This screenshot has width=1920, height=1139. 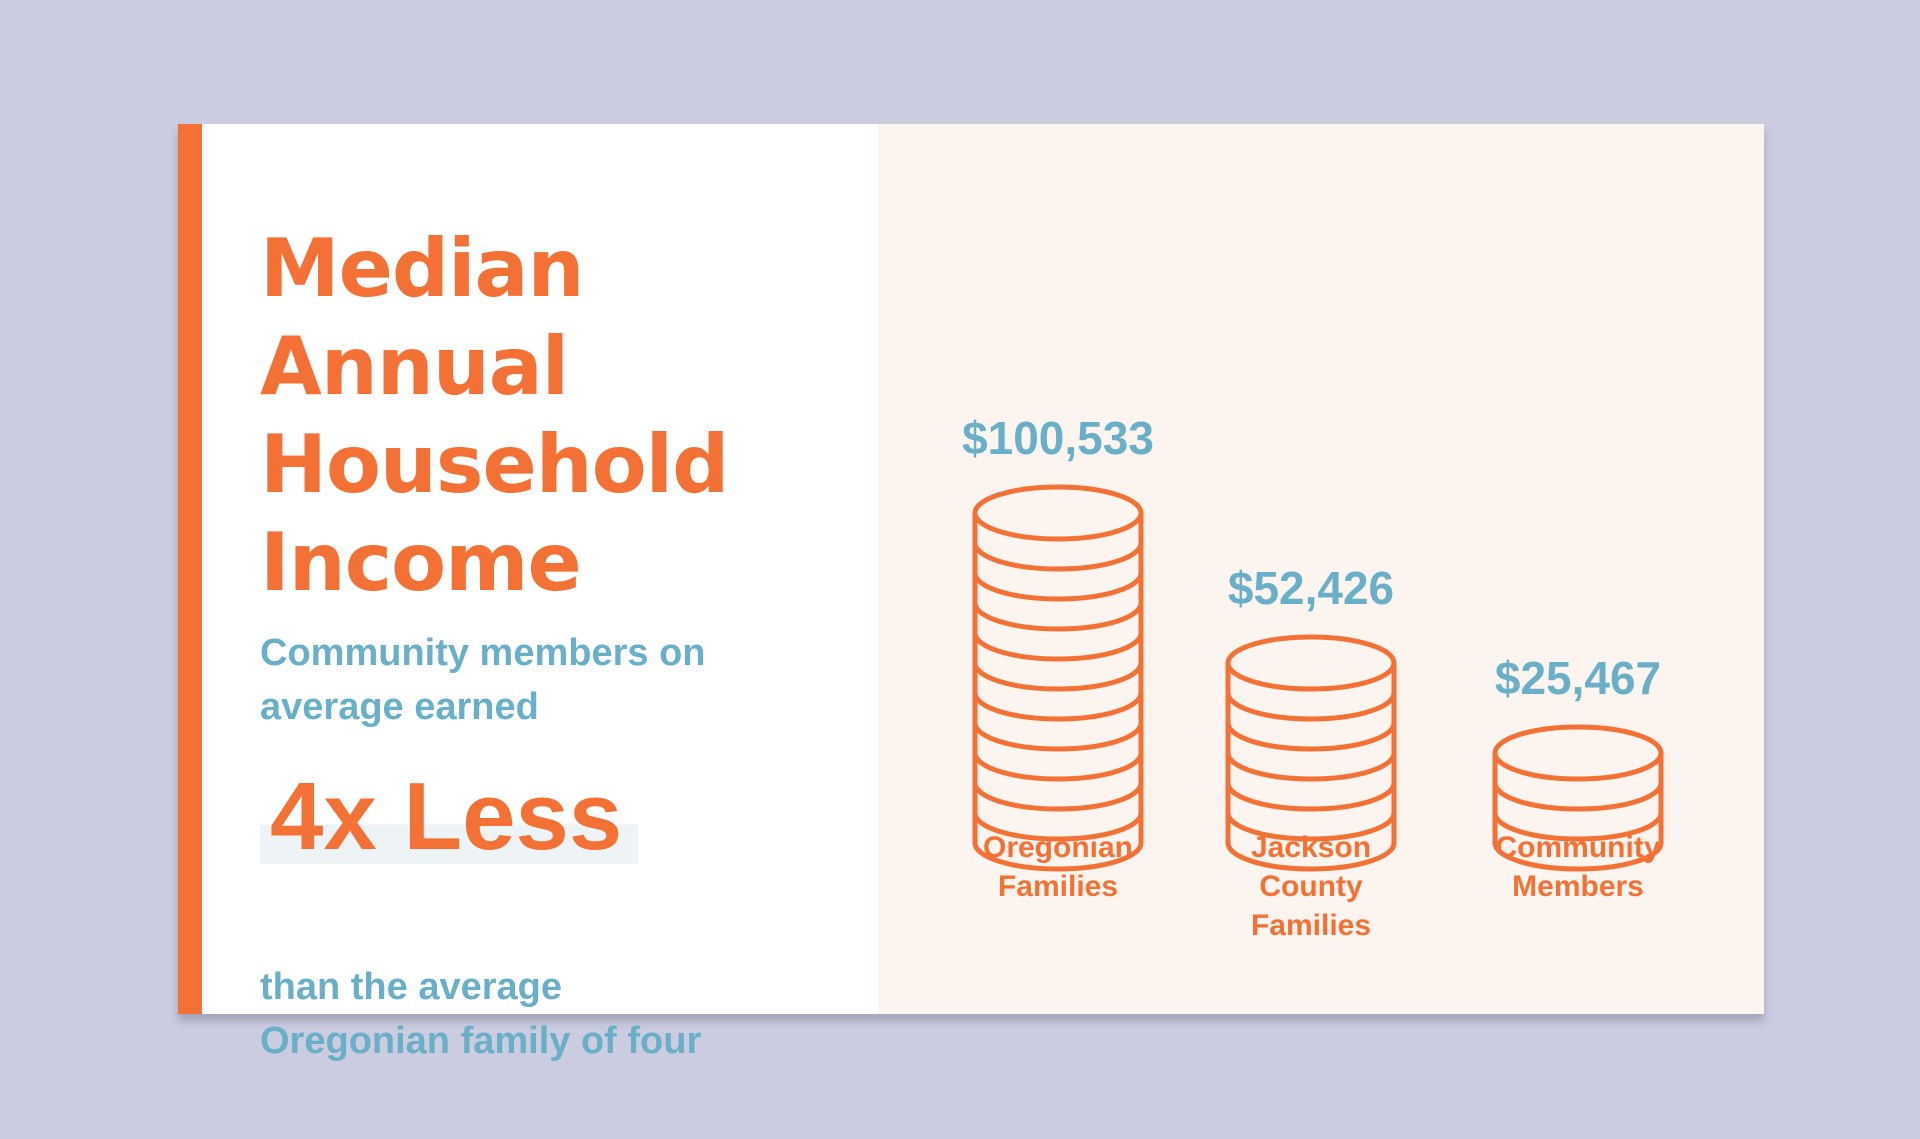 What do you see at coordinates (414, 366) in the screenshot?
I see `title-line: Annual` at bounding box center [414, 366].